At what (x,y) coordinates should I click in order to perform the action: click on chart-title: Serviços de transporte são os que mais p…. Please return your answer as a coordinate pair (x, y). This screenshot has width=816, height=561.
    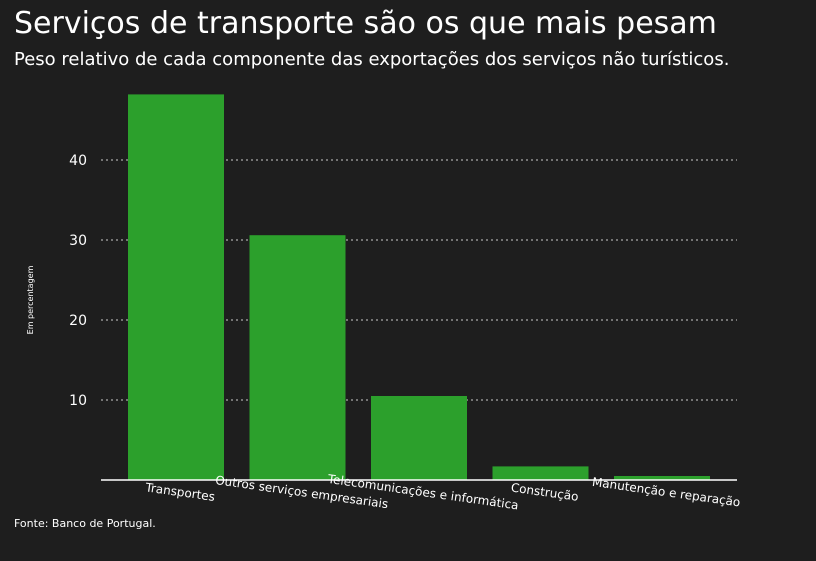
    Looking at the image, I should click on (365, 23).